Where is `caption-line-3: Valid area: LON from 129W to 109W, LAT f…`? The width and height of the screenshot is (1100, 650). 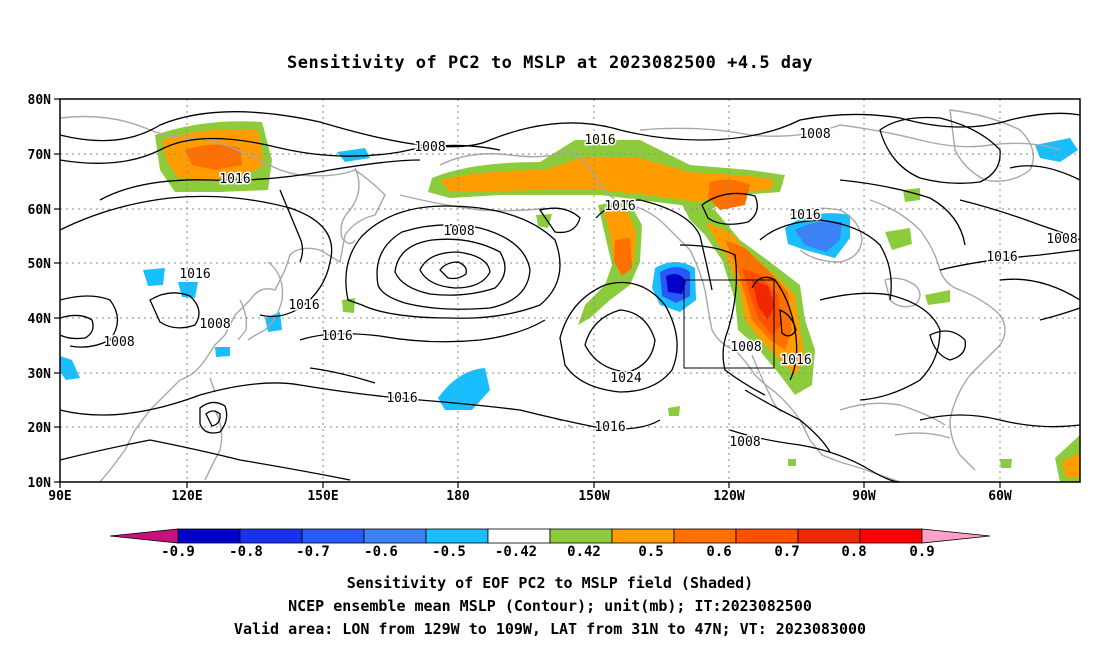 caption-line-3: Valid area: LON from 129W to 109W, LAT f… is located at coordinates (550, 629).